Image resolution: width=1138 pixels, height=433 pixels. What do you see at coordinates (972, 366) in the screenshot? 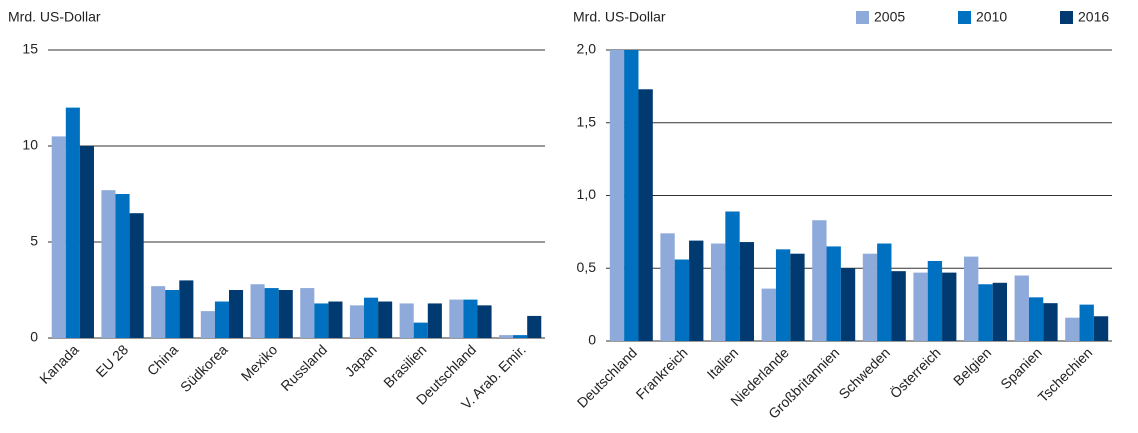
I see `x-tick-label: Belgien` at bounding box center [972, 366].